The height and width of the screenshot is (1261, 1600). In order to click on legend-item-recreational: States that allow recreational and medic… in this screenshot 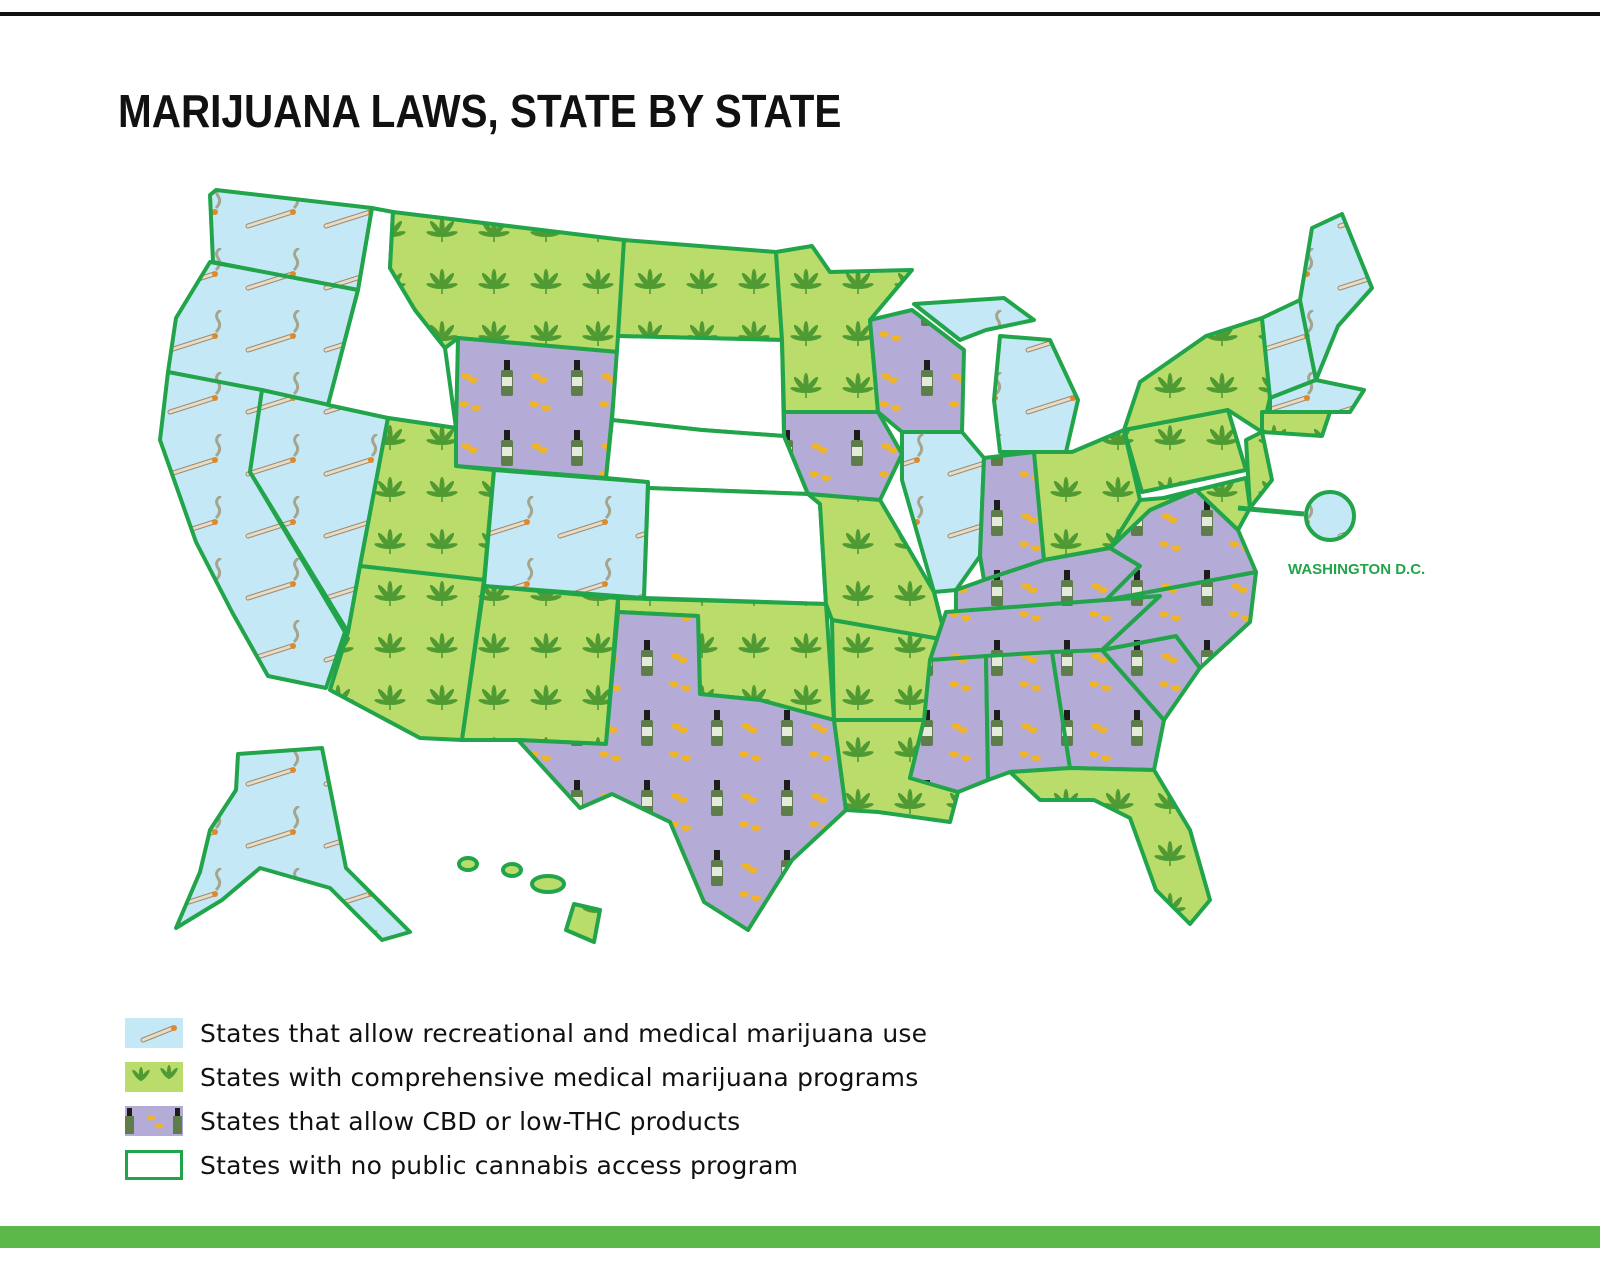, I will do `click(575, 1035)`.